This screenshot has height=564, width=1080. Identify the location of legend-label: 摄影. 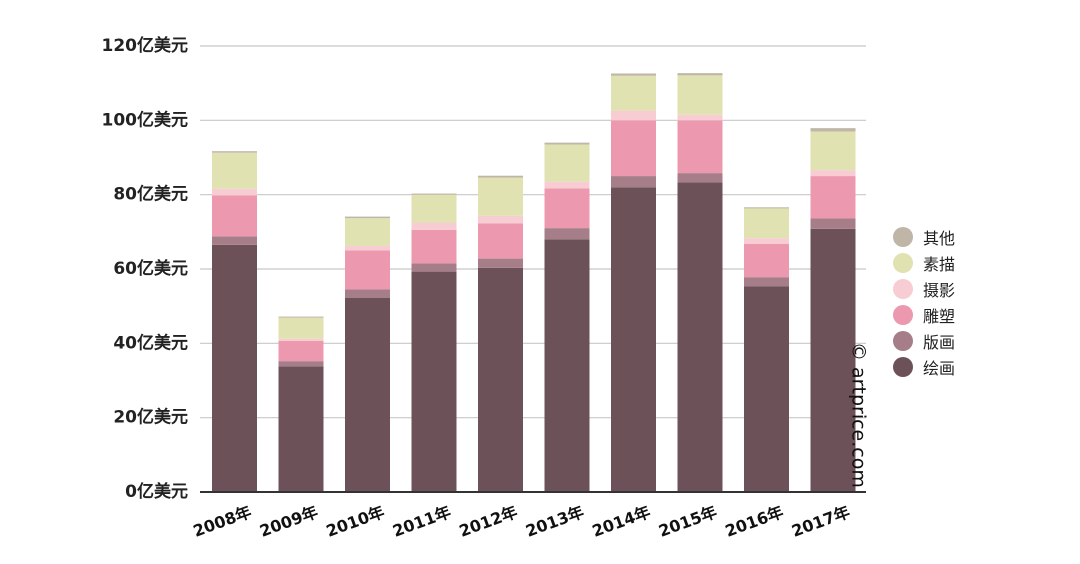
(939, 290).